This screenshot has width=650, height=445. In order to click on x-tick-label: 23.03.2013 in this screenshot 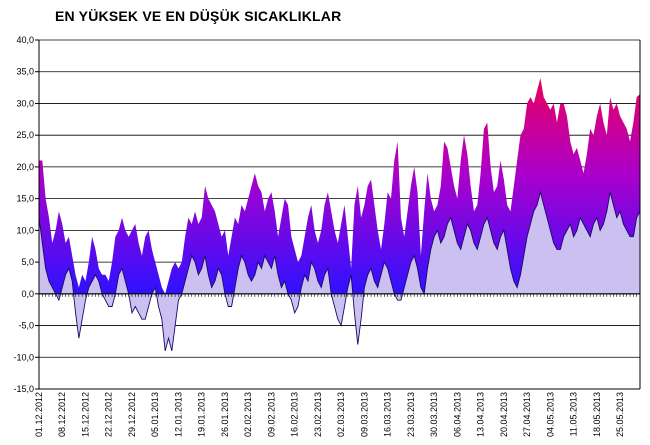, I will do `click(411, 414)`.